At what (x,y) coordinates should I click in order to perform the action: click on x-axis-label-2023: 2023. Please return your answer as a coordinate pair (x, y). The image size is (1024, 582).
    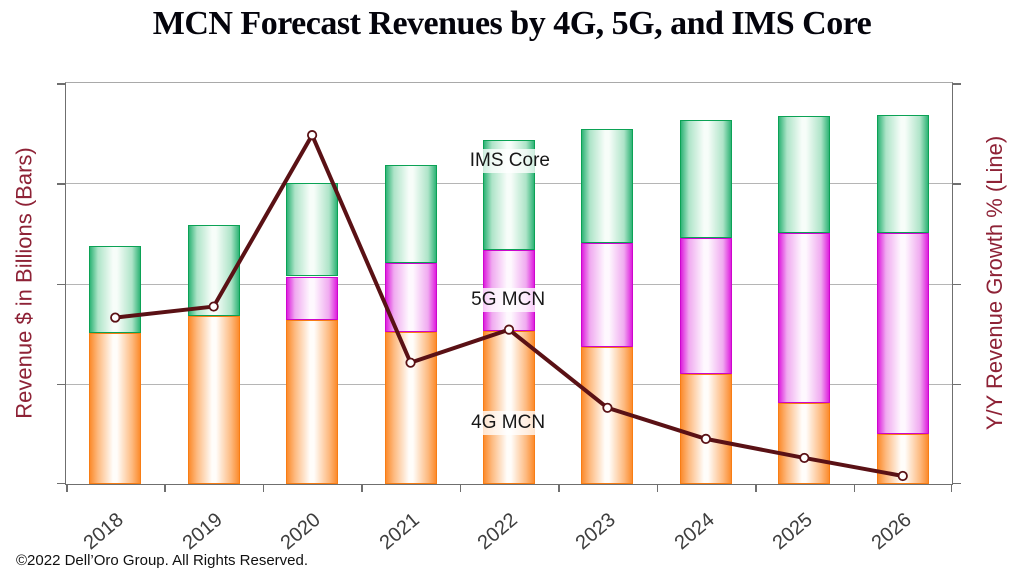
    Looking at the image, I should click on (596, 531).